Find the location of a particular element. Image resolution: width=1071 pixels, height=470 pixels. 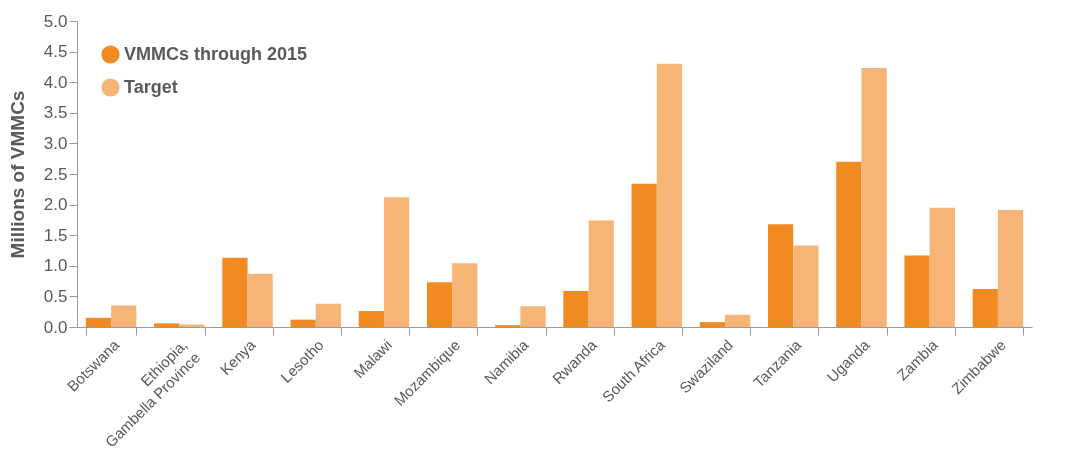

y-tick-label: 3.5 is located at coordinates (55, 113).